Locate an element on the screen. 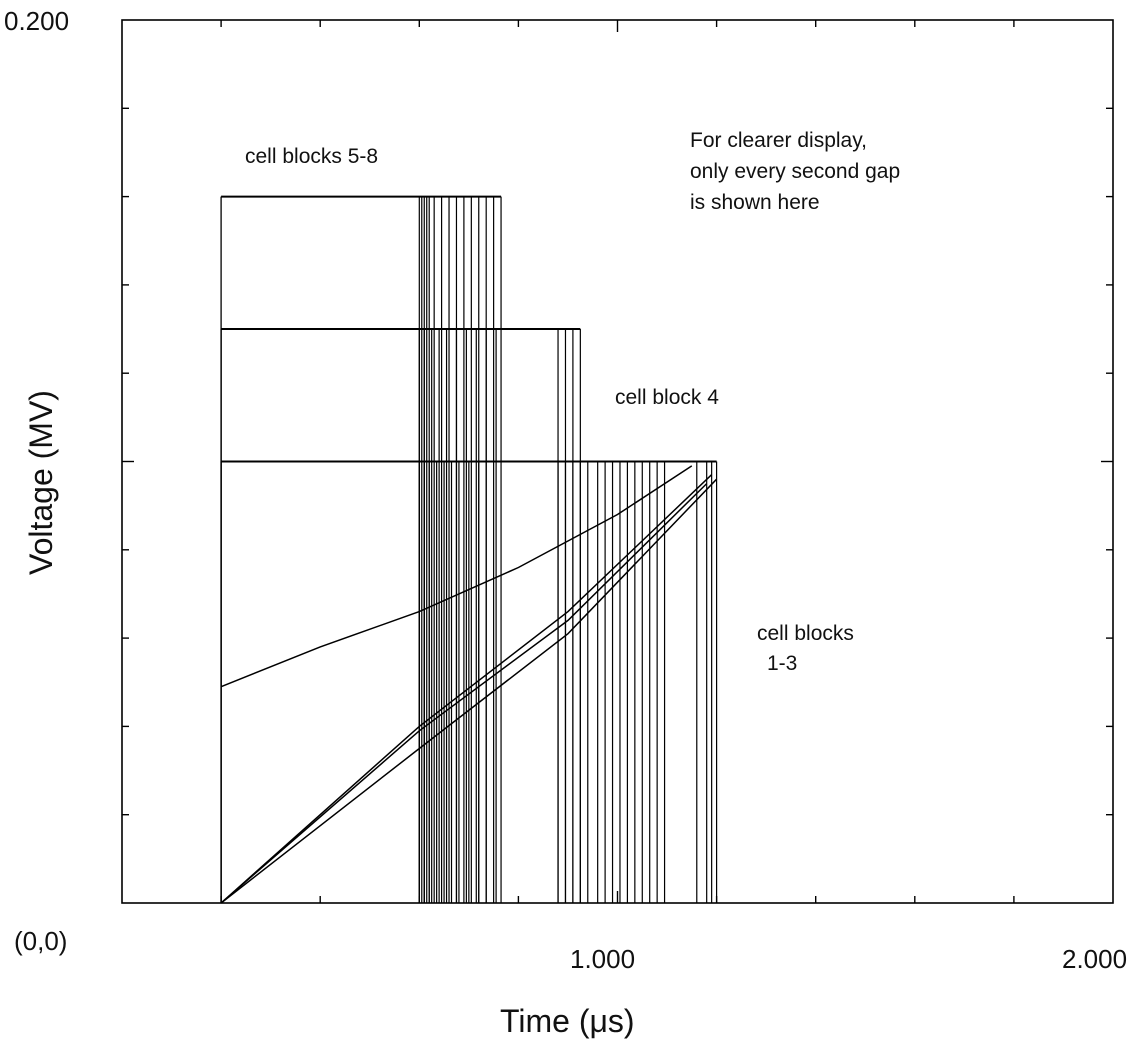 This screenshot has height=1046, width=1147. y-axis-title: Voltage (MV) is located at coordinates (41, 482).